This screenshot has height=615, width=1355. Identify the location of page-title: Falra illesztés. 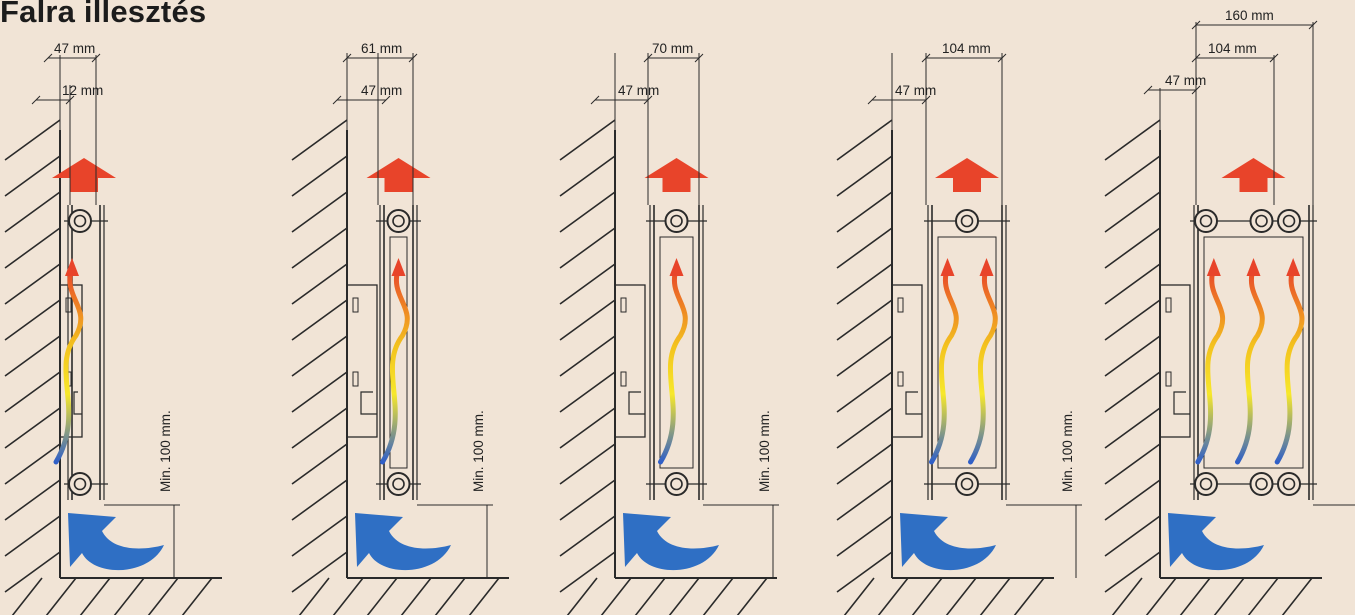
(103, 14).